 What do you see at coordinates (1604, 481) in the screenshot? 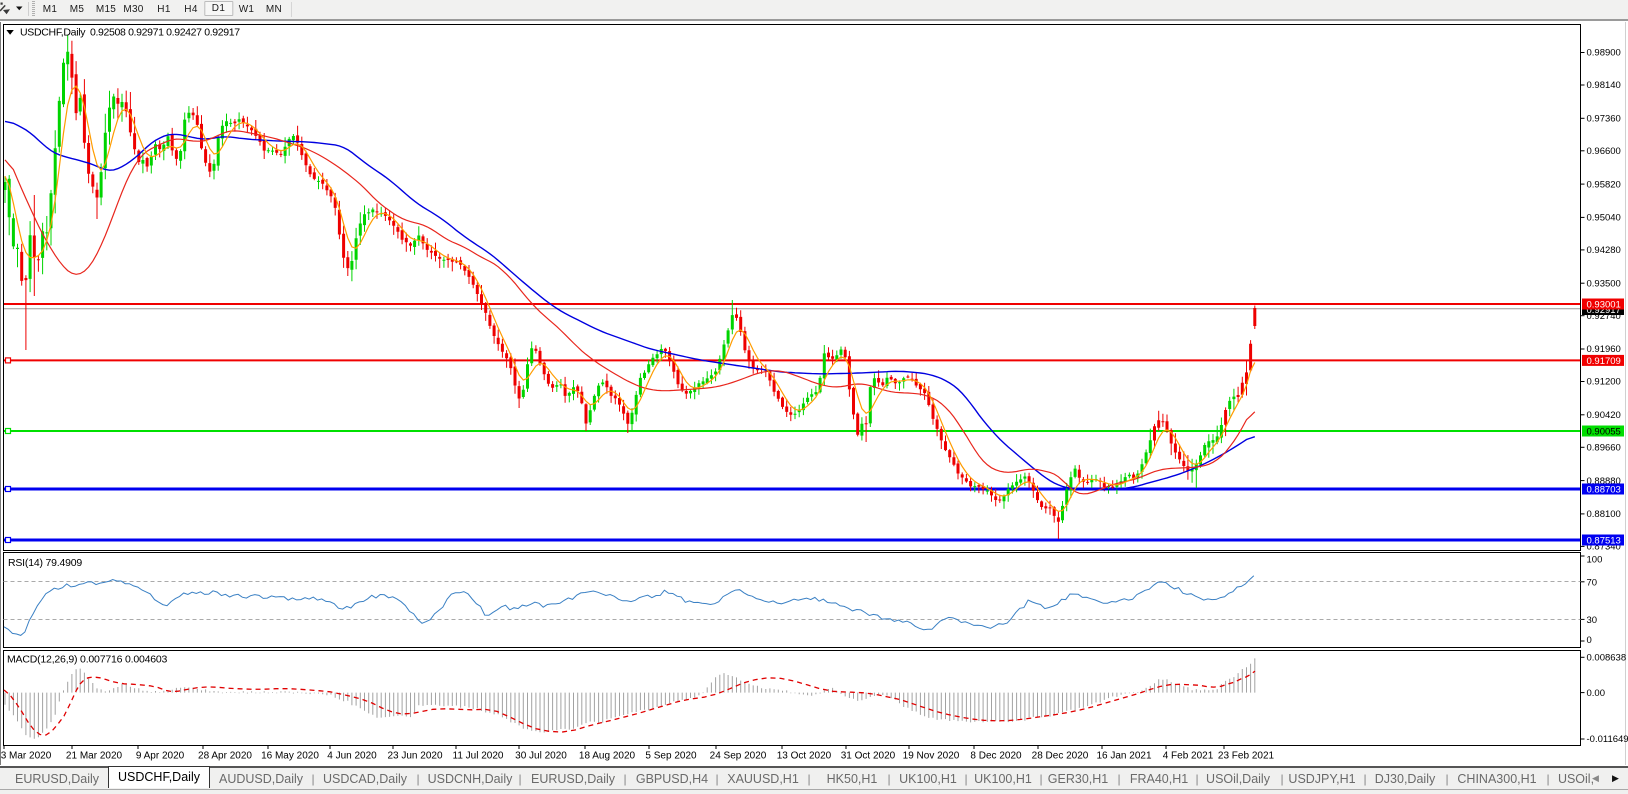
I see `svg-text: 0.88880` at bounding box center [1604, 481].